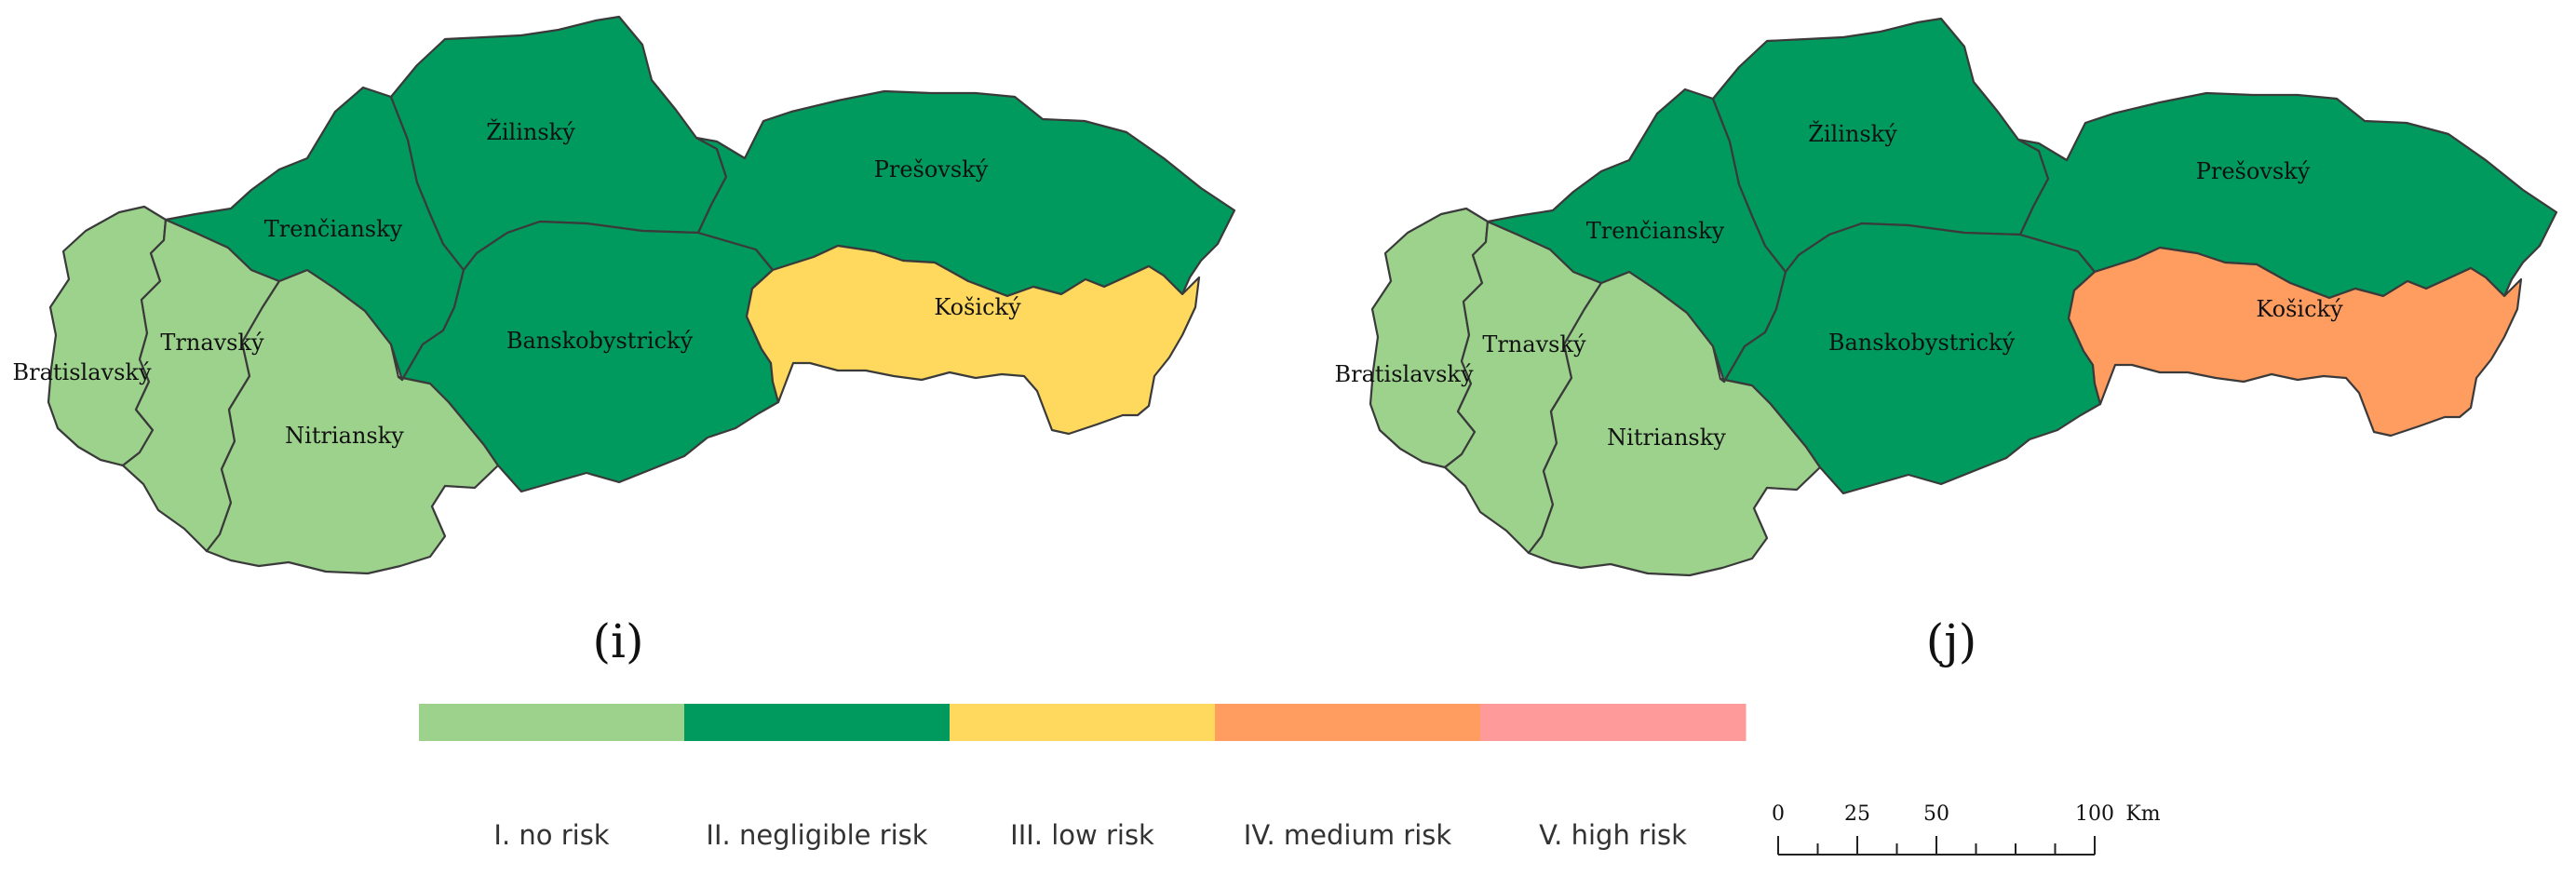 This screenshot has height=876, width=2576. Describe the element at coordinates (1857, 814) in the screenshot. I see `scale-label-25: 25` at that location.